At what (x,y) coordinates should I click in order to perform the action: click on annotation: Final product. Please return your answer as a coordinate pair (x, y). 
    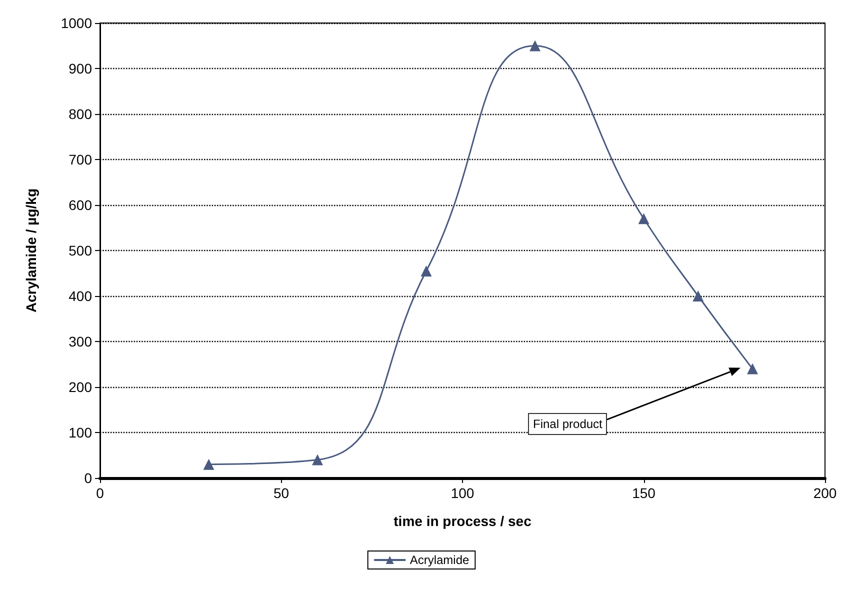
    Looking at the image, I should click on (568, 424).